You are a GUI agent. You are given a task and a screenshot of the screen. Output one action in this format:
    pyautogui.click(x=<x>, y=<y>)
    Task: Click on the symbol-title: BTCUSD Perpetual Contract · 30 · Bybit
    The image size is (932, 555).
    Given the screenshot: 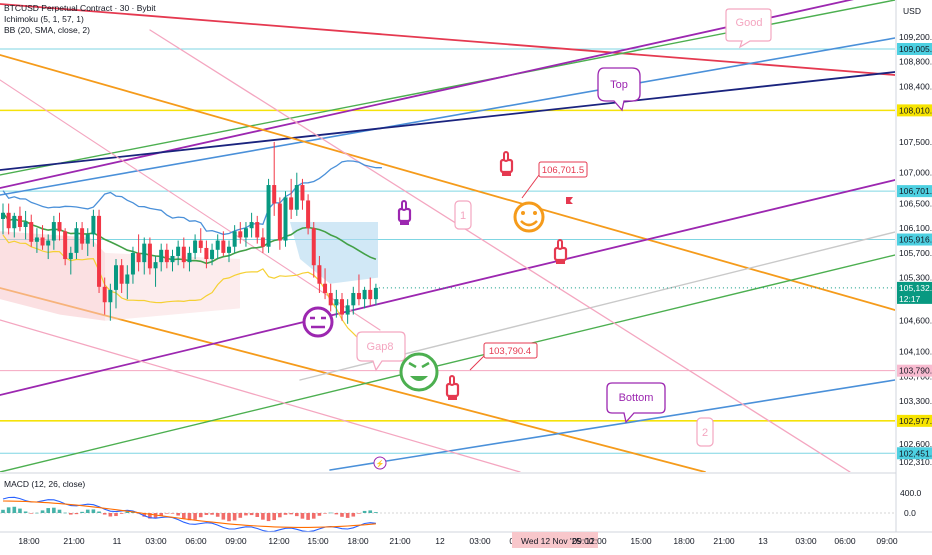 What is the action you would take?
    pyautogui.click(x=80, y=8)
    